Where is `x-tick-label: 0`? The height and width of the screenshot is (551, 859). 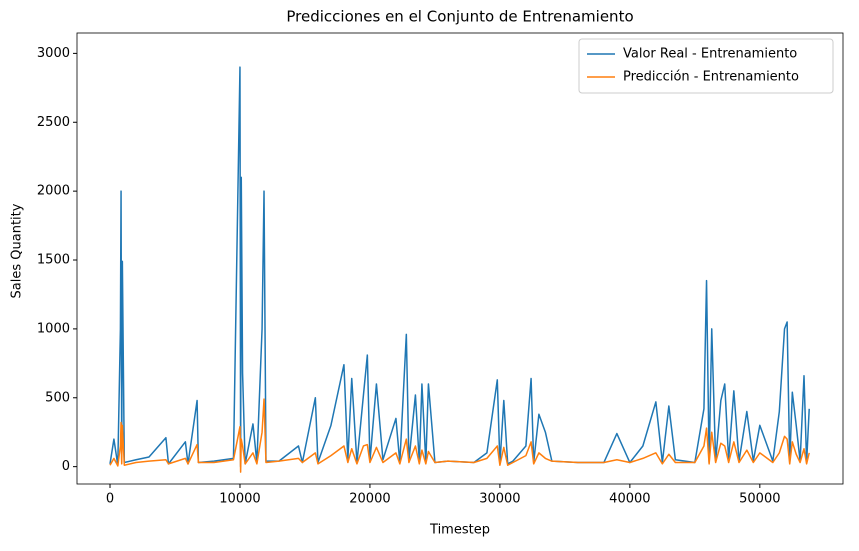 x-tick-label: 0 is located at coordinates (110, 499).